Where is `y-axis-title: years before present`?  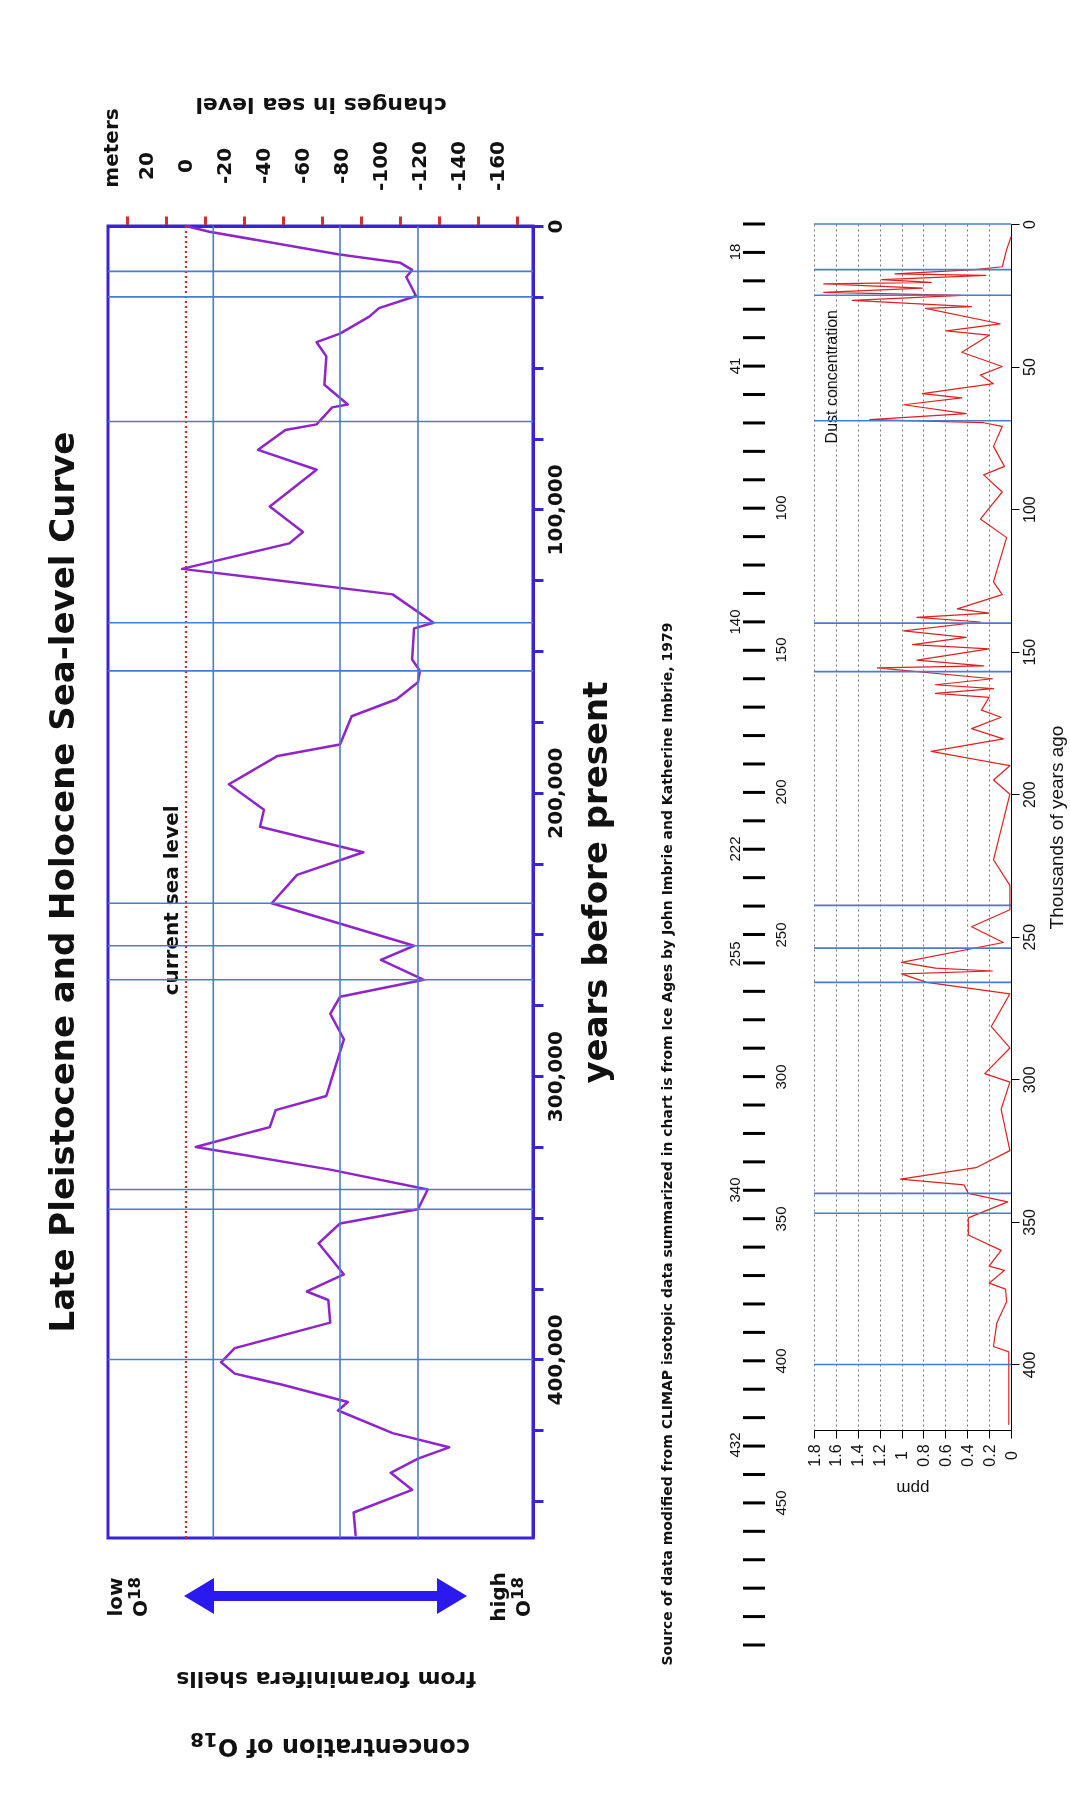
y-axis-title: years before present is located at coordinates (594, 882).